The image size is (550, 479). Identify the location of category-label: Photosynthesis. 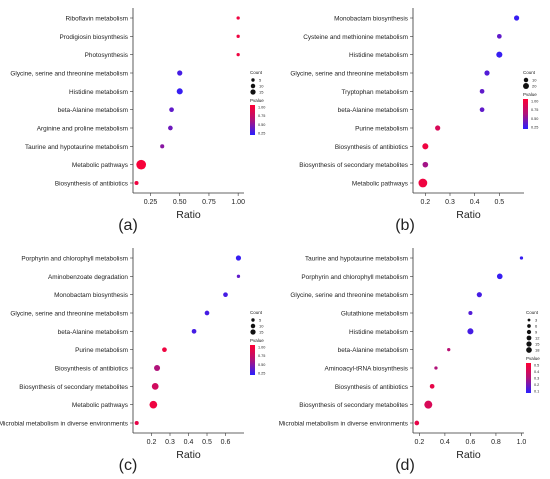
(106, 55).